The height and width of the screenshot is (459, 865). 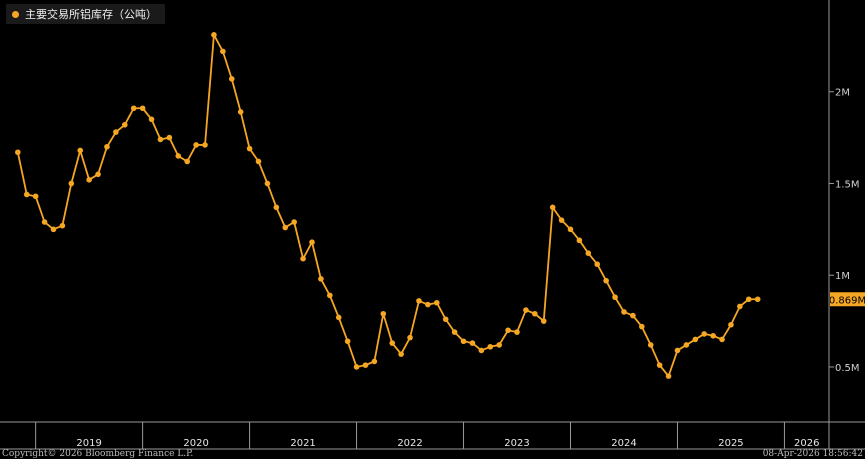 I want to click on last-value-badge, so click(x=847, y=299).